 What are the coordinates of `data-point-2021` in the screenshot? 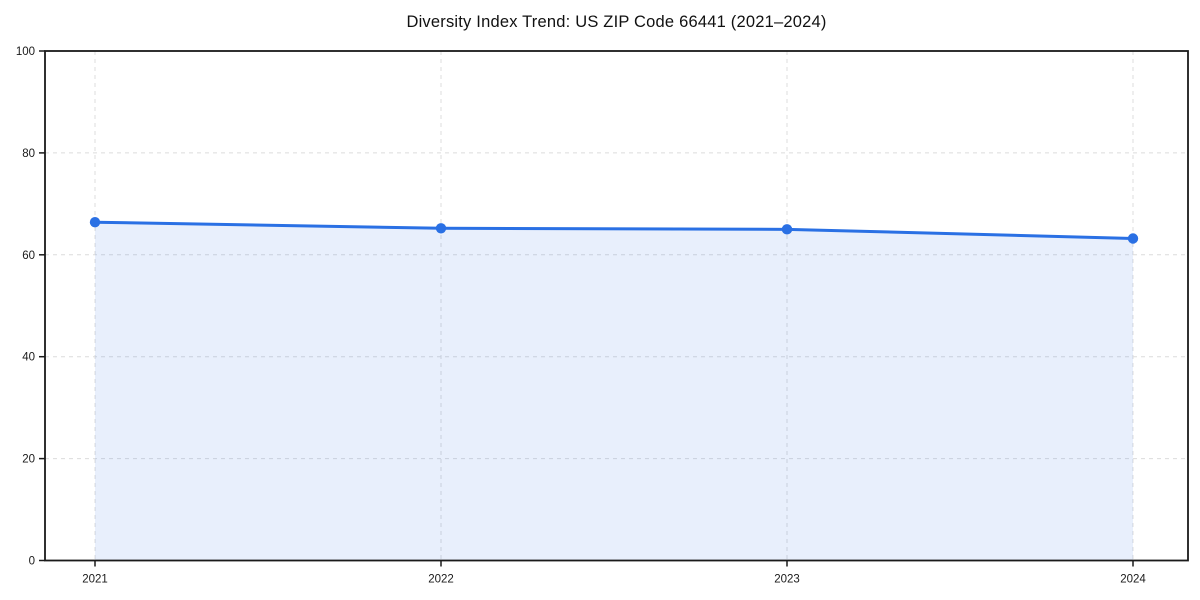 It's located at (95, 222).